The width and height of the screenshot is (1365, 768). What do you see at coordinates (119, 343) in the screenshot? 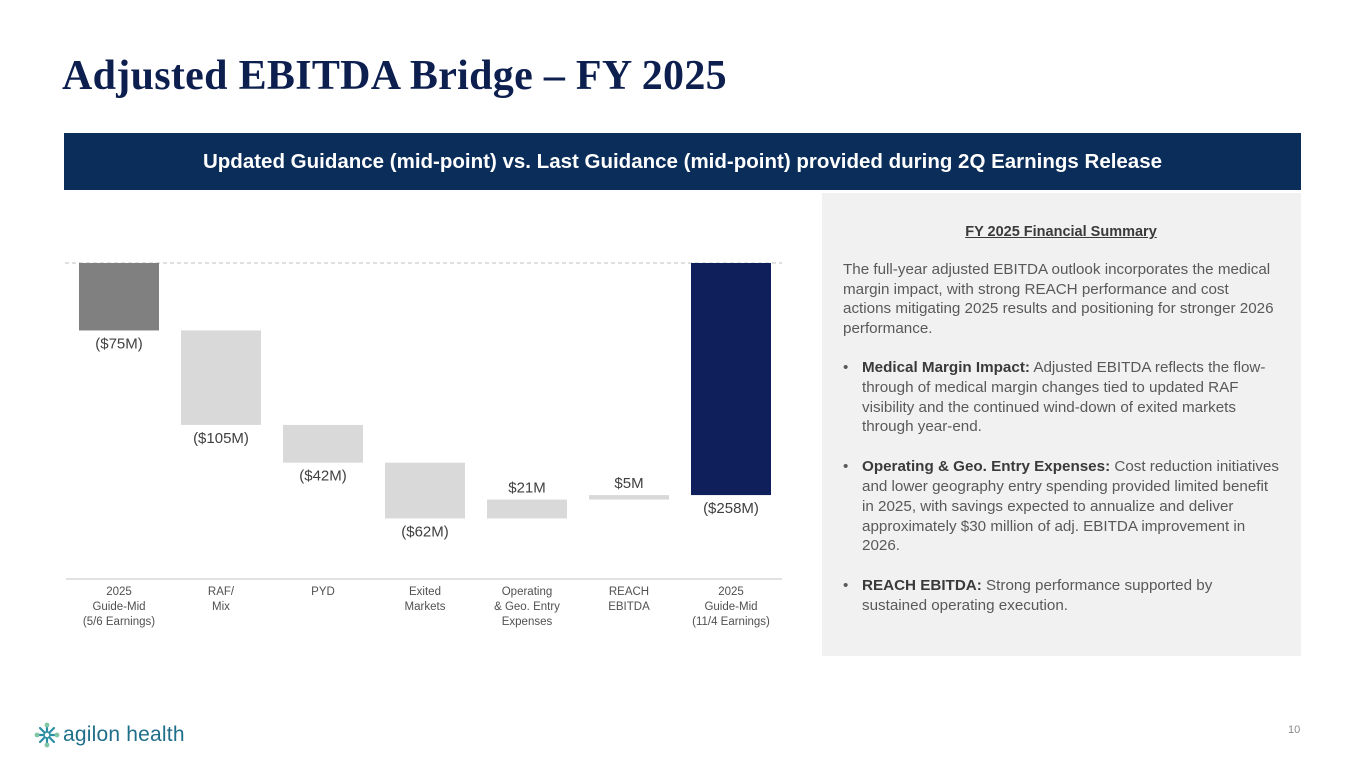
I see `bar-value-label: ($75M)` at bounding box center [119, 343].